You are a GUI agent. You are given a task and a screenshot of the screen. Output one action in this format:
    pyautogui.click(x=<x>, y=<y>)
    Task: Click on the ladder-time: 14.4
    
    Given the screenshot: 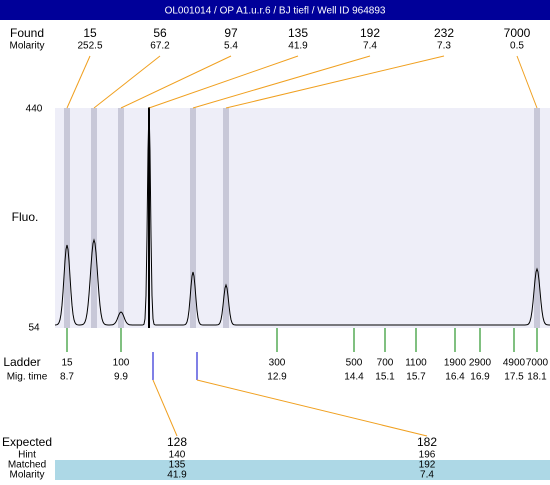 What is the action you would take?
    pyautogui.click(x=354, y=377)
    